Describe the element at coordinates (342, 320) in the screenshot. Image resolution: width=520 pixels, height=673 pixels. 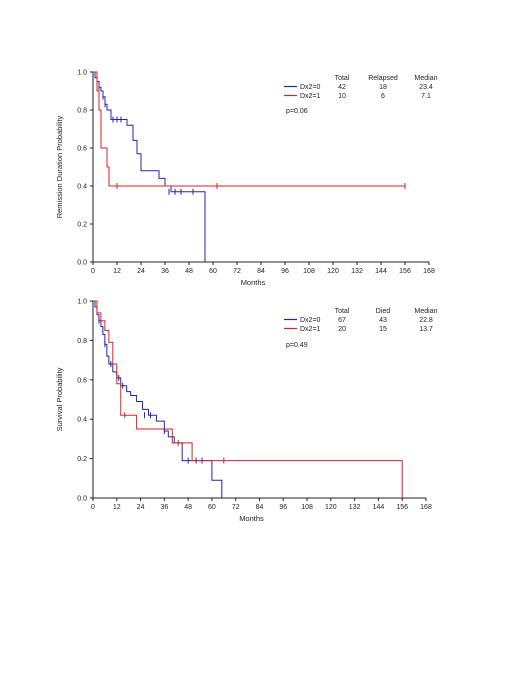
I see `legend-value: 67` at that location.